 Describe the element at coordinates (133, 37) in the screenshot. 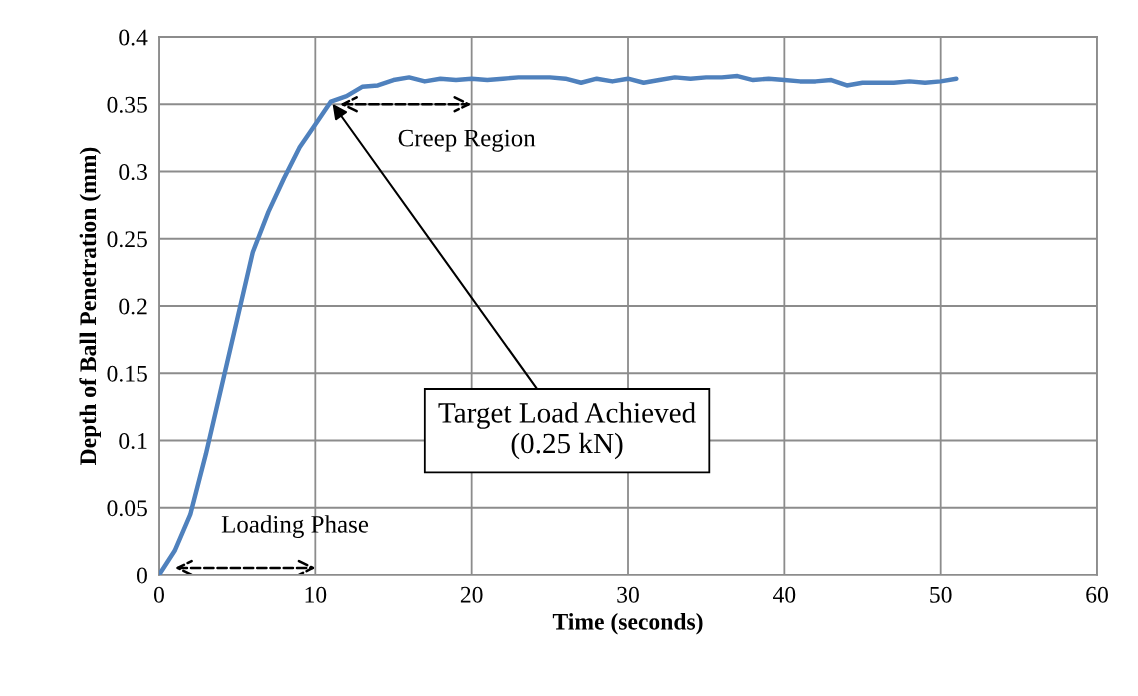

I see `y-tick-label: 0.4` at that location.